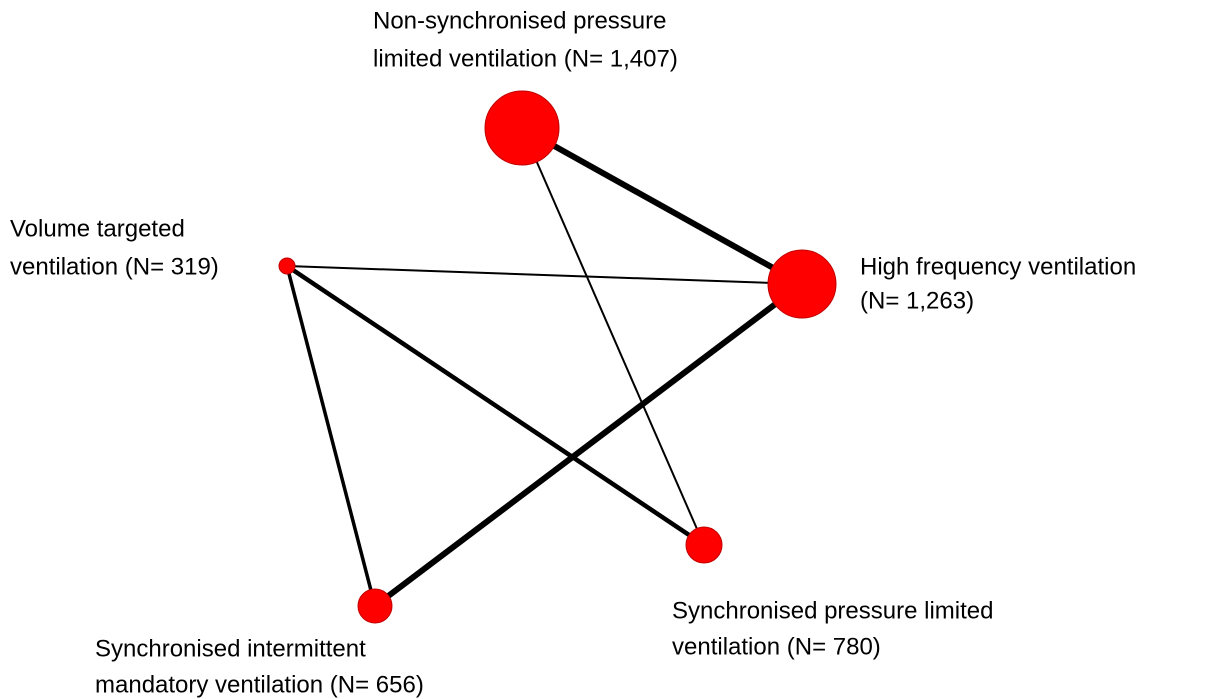 Image resolution: width=1212 pixels, height=699 pixels. Describe the element at coordinates (259, 684) in the screenshot. I see `node-label: mandatory ventilation (N= 656)` at that location.